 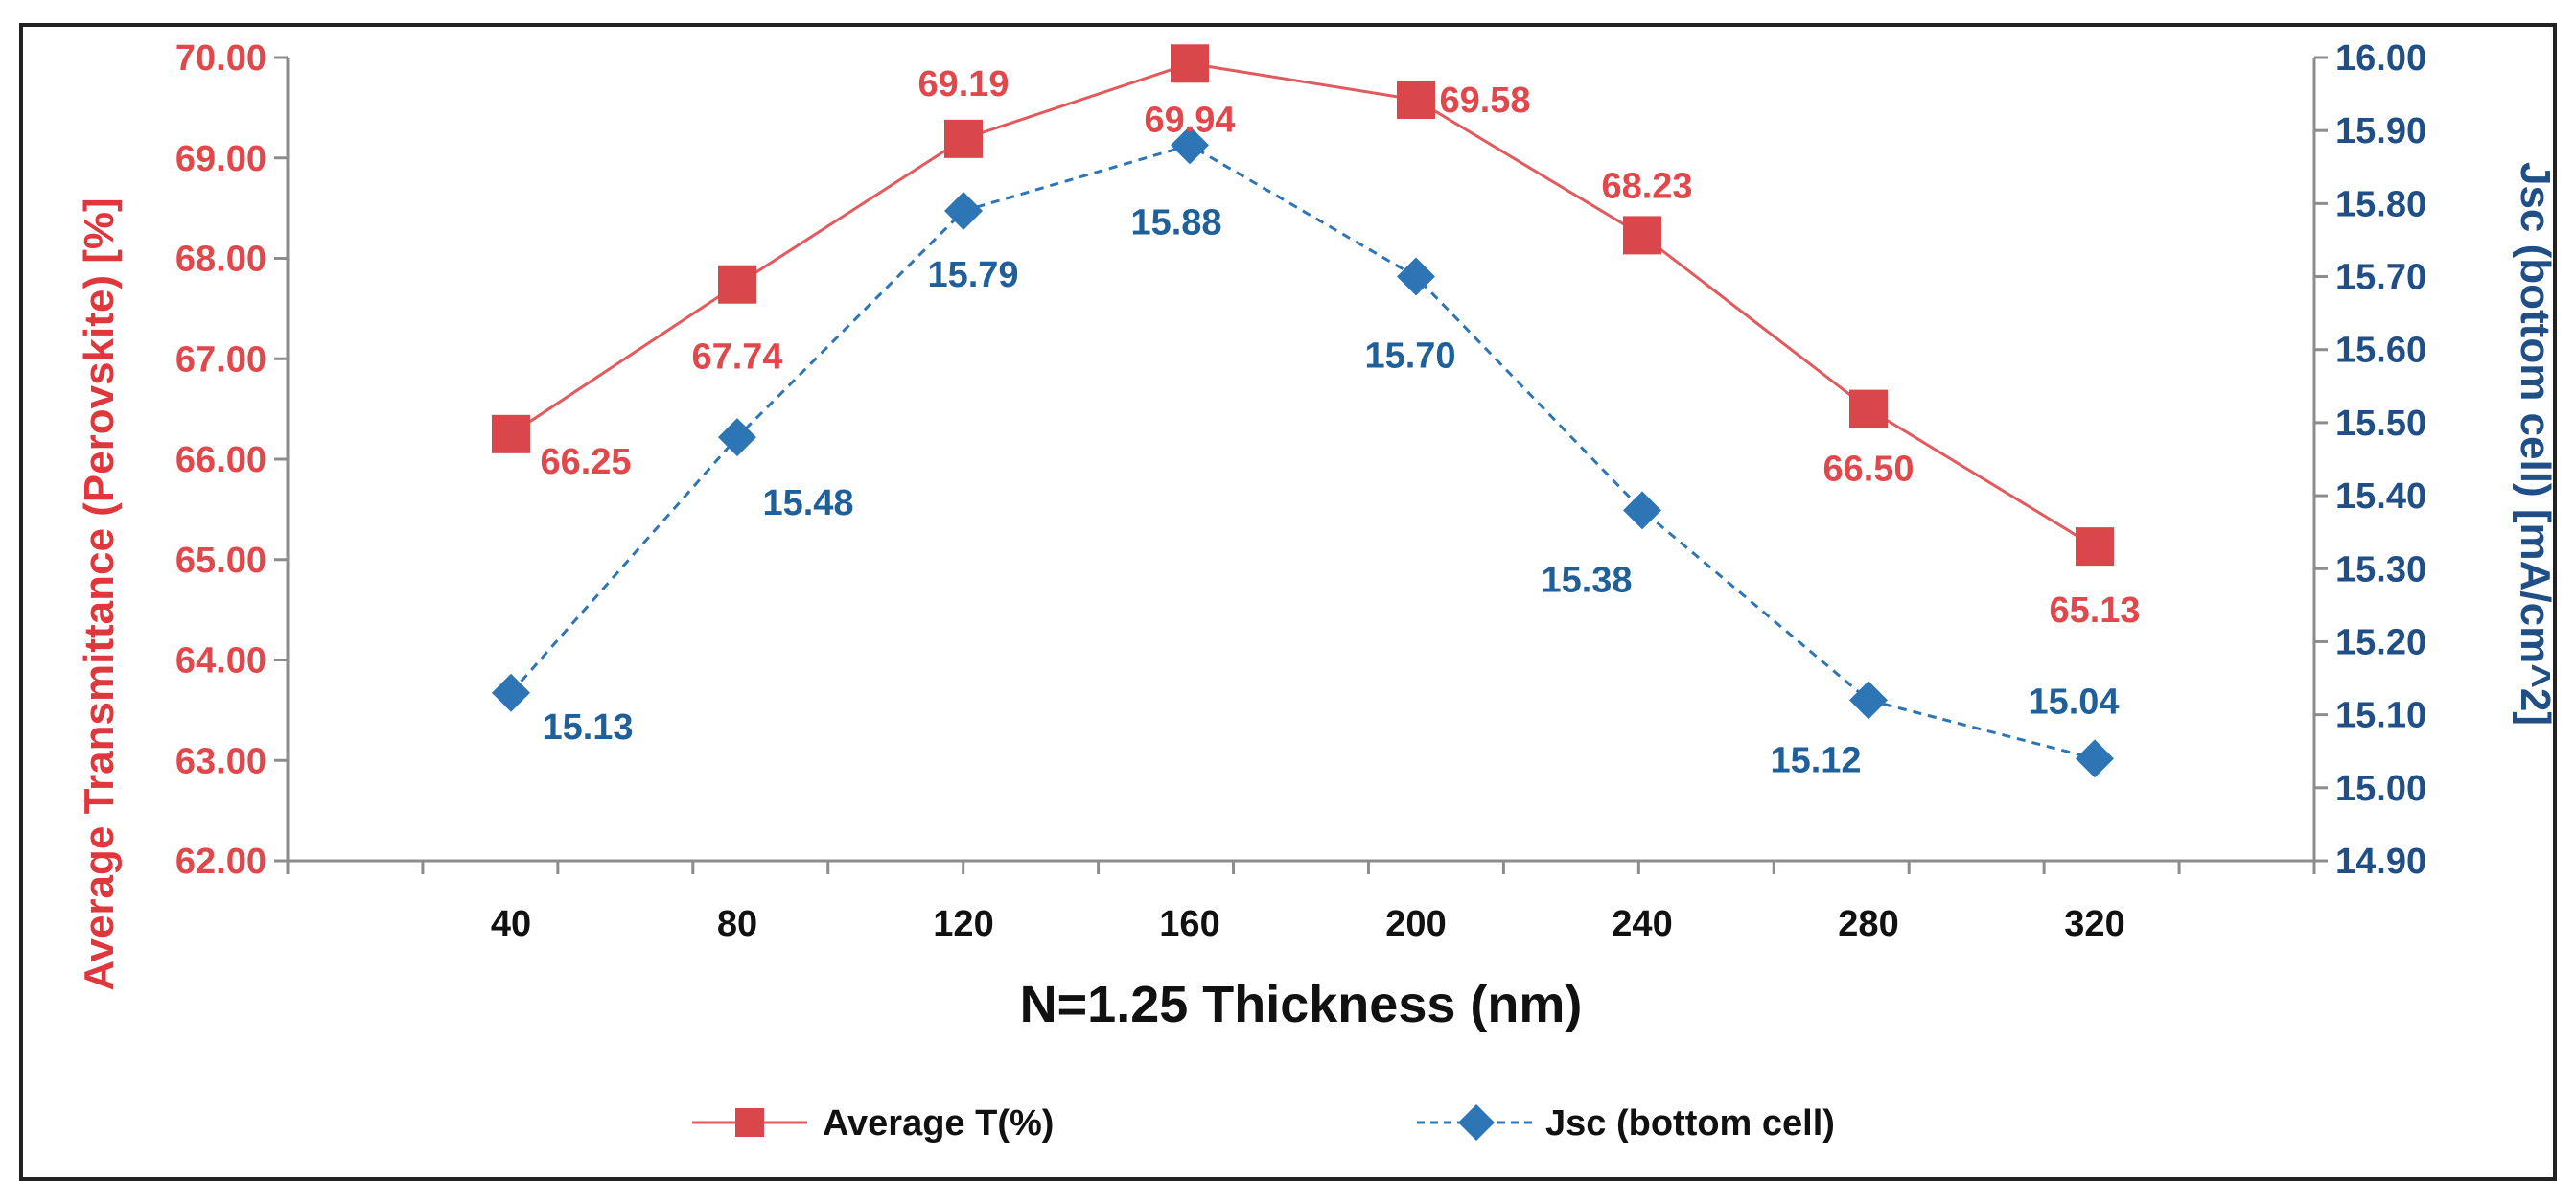 I want to click on left-axis-title: Average Transmittance (Perovskite) [%], so click(x=100, y=593).